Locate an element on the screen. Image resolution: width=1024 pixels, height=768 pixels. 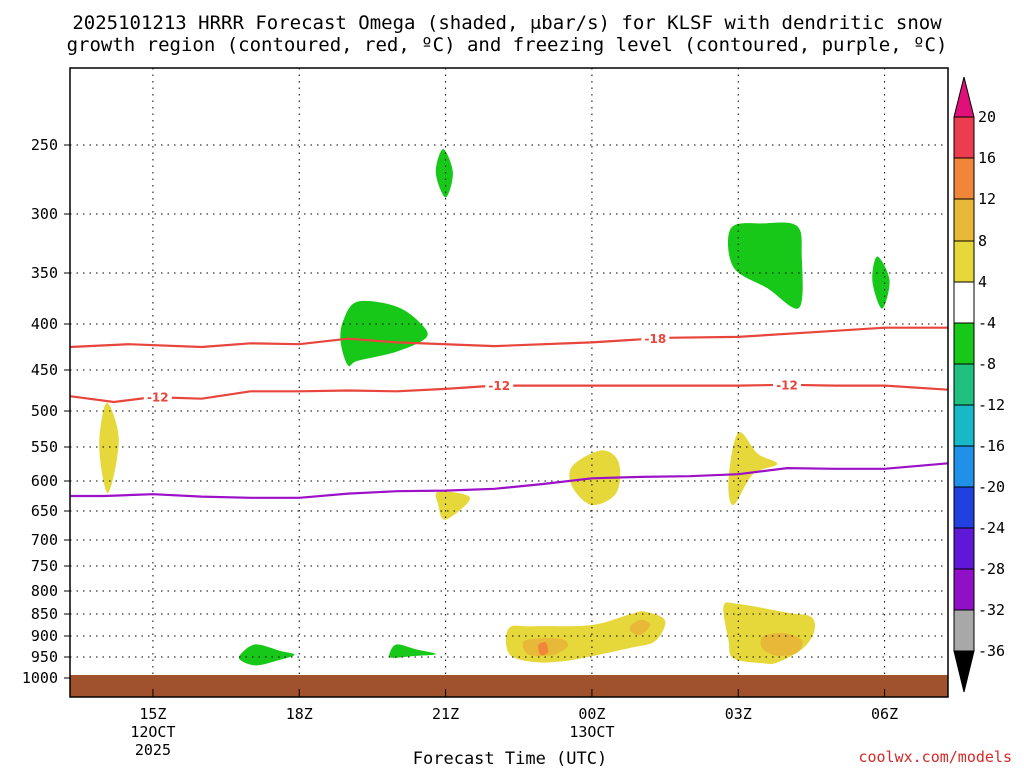
watermark-text: coolwx.com/models is located at coordinates (935, 757).